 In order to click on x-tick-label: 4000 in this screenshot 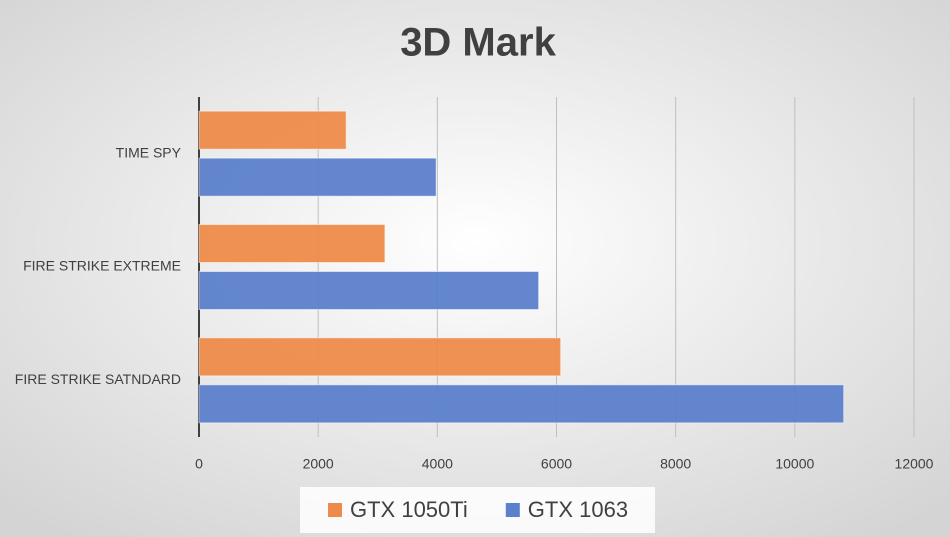, I will do `click(437, 464)`.